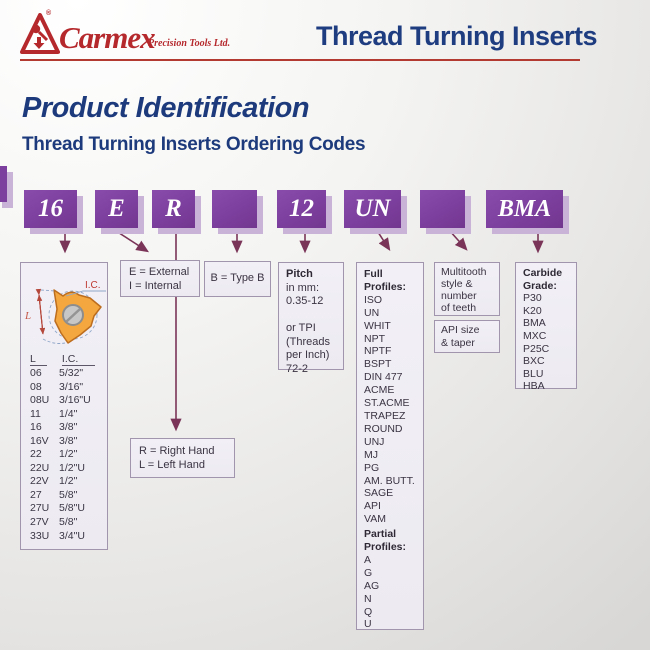 Image resolution: width=650 pixels, height=650 pixels. Describe the element at coordinates (368, 624) in the screenshot. I see `list-item: U` at that location.